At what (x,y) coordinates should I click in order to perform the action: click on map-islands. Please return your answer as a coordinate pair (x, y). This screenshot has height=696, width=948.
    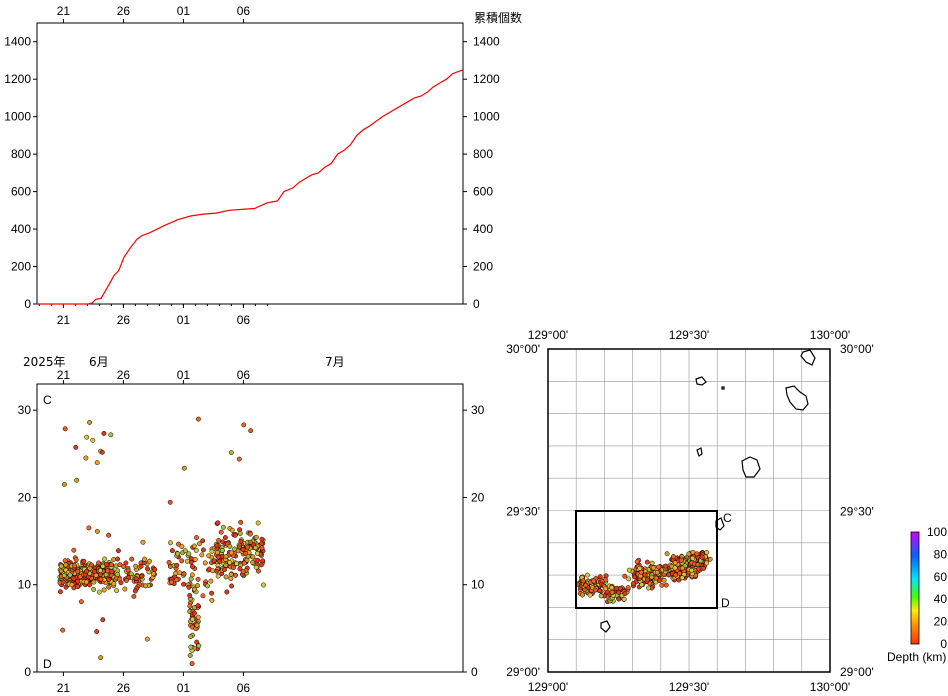
    Looking at the image, I should click on (708, 491).